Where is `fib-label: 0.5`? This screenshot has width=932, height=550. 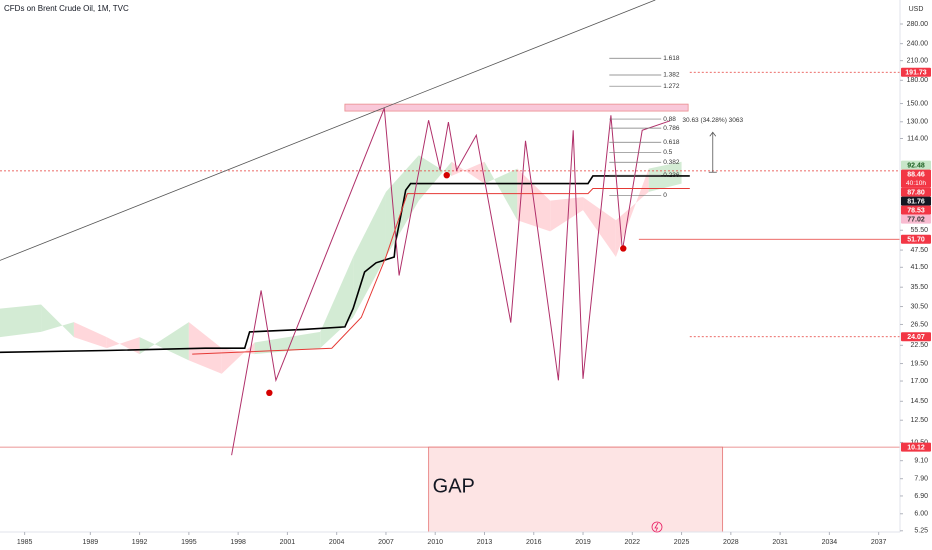
fib-label: 0.5 is located at coordinates (667, 152).